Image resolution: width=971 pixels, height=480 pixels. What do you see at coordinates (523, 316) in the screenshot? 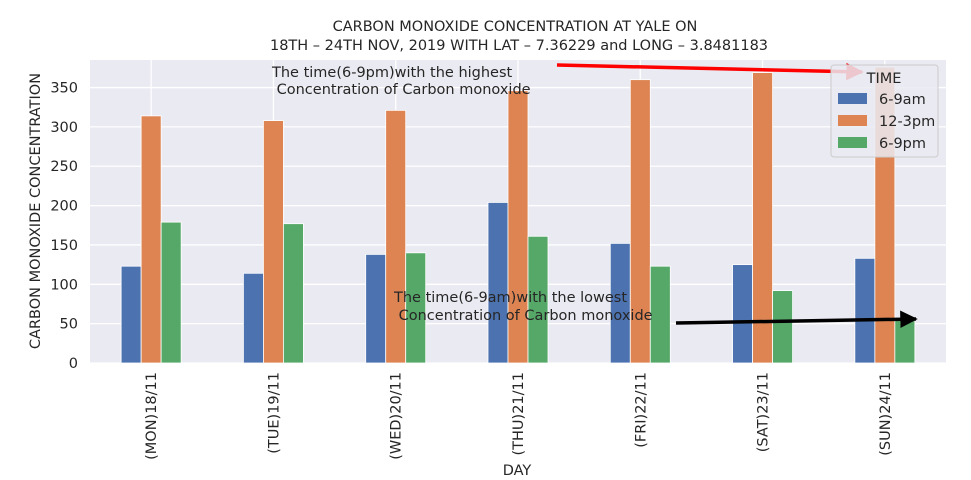
I see `annotation-low-line2: Concentration of Carbon monoxide` at bounding box center [523, 316].